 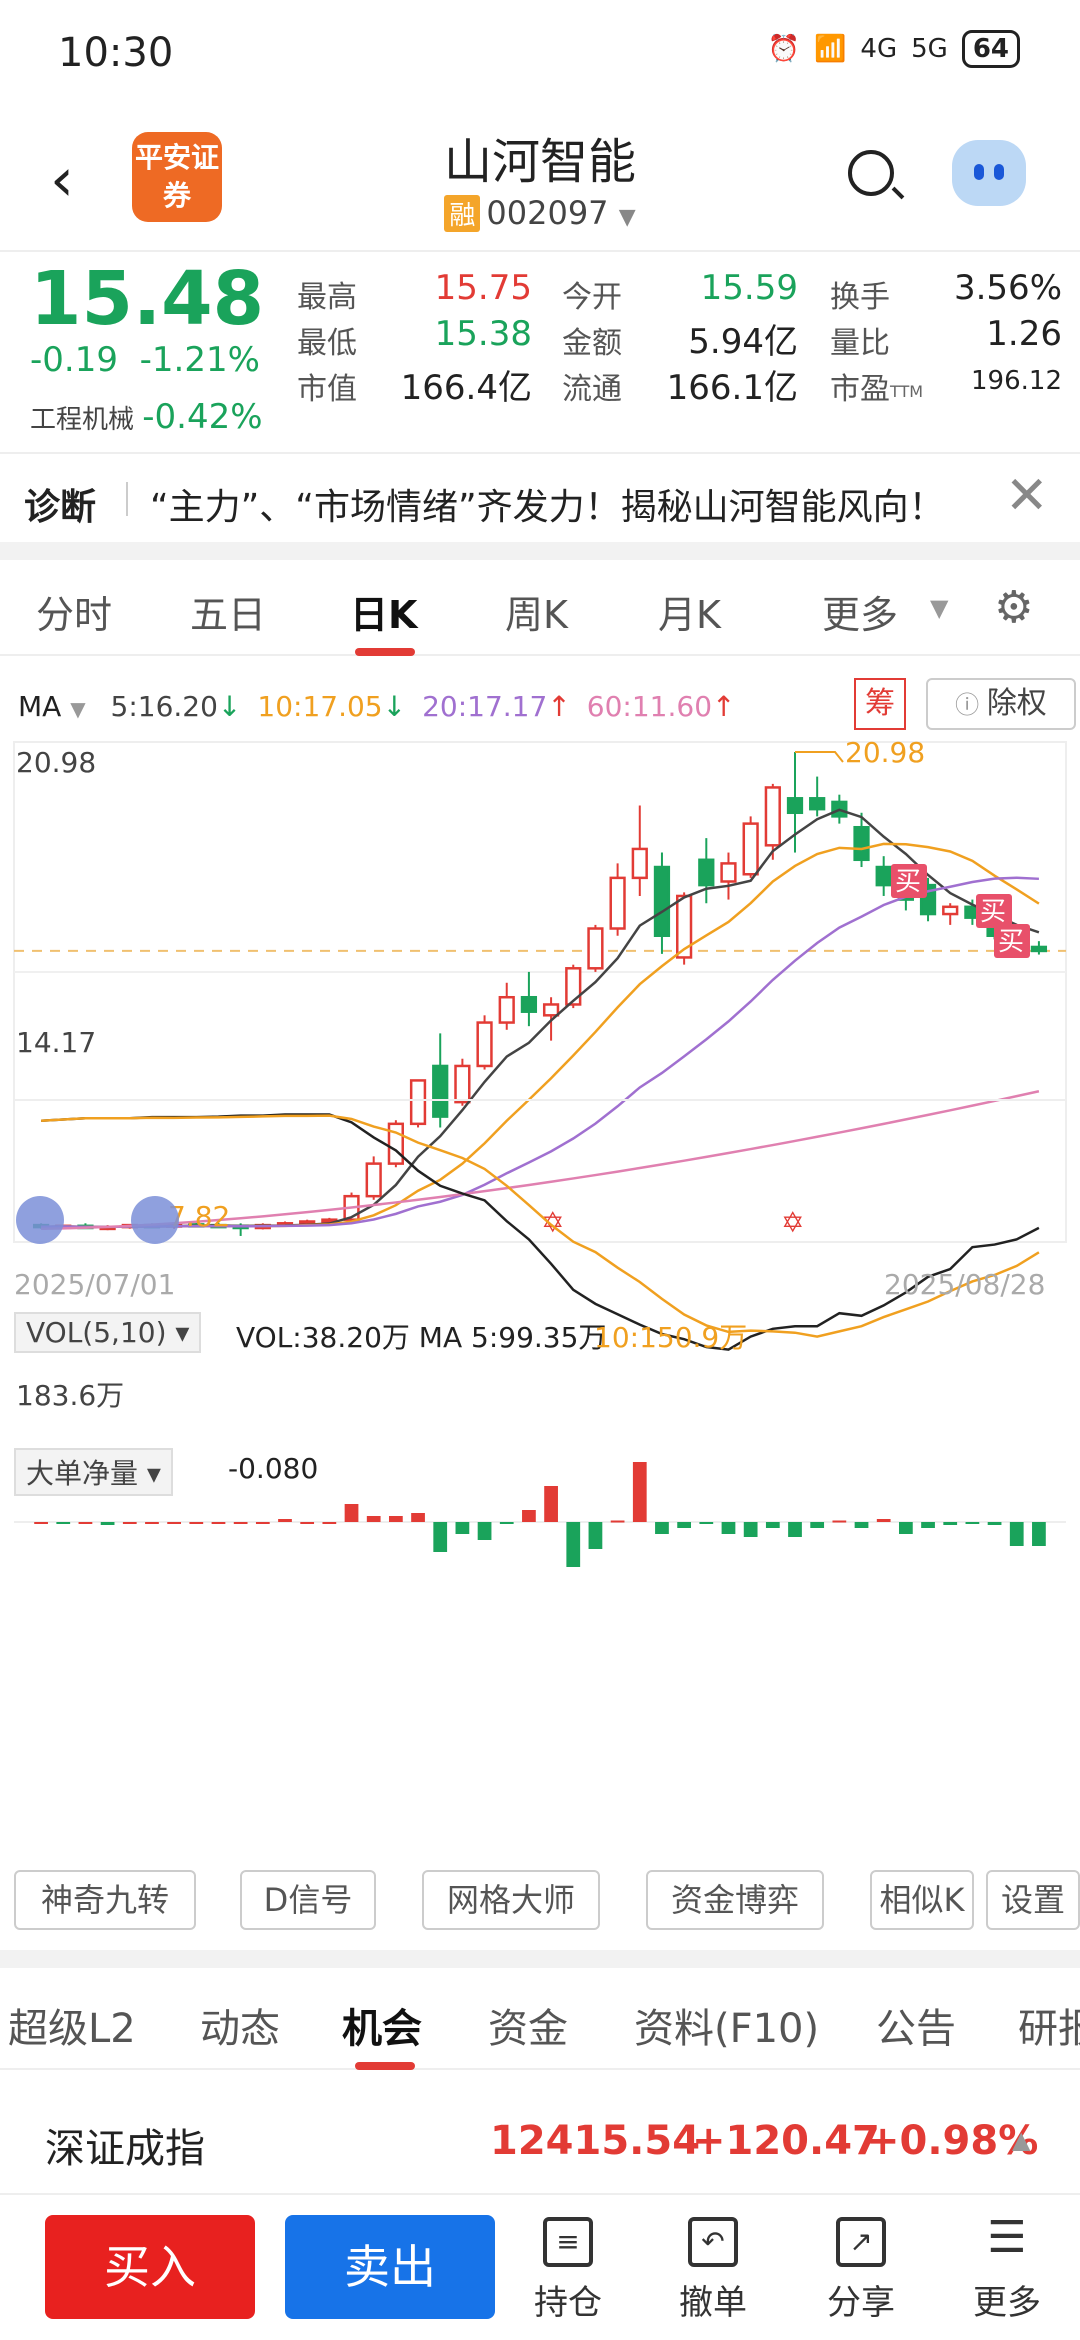 I want to click on ma-legend-item: 60:11.60↑, so click(x=661, y=706).